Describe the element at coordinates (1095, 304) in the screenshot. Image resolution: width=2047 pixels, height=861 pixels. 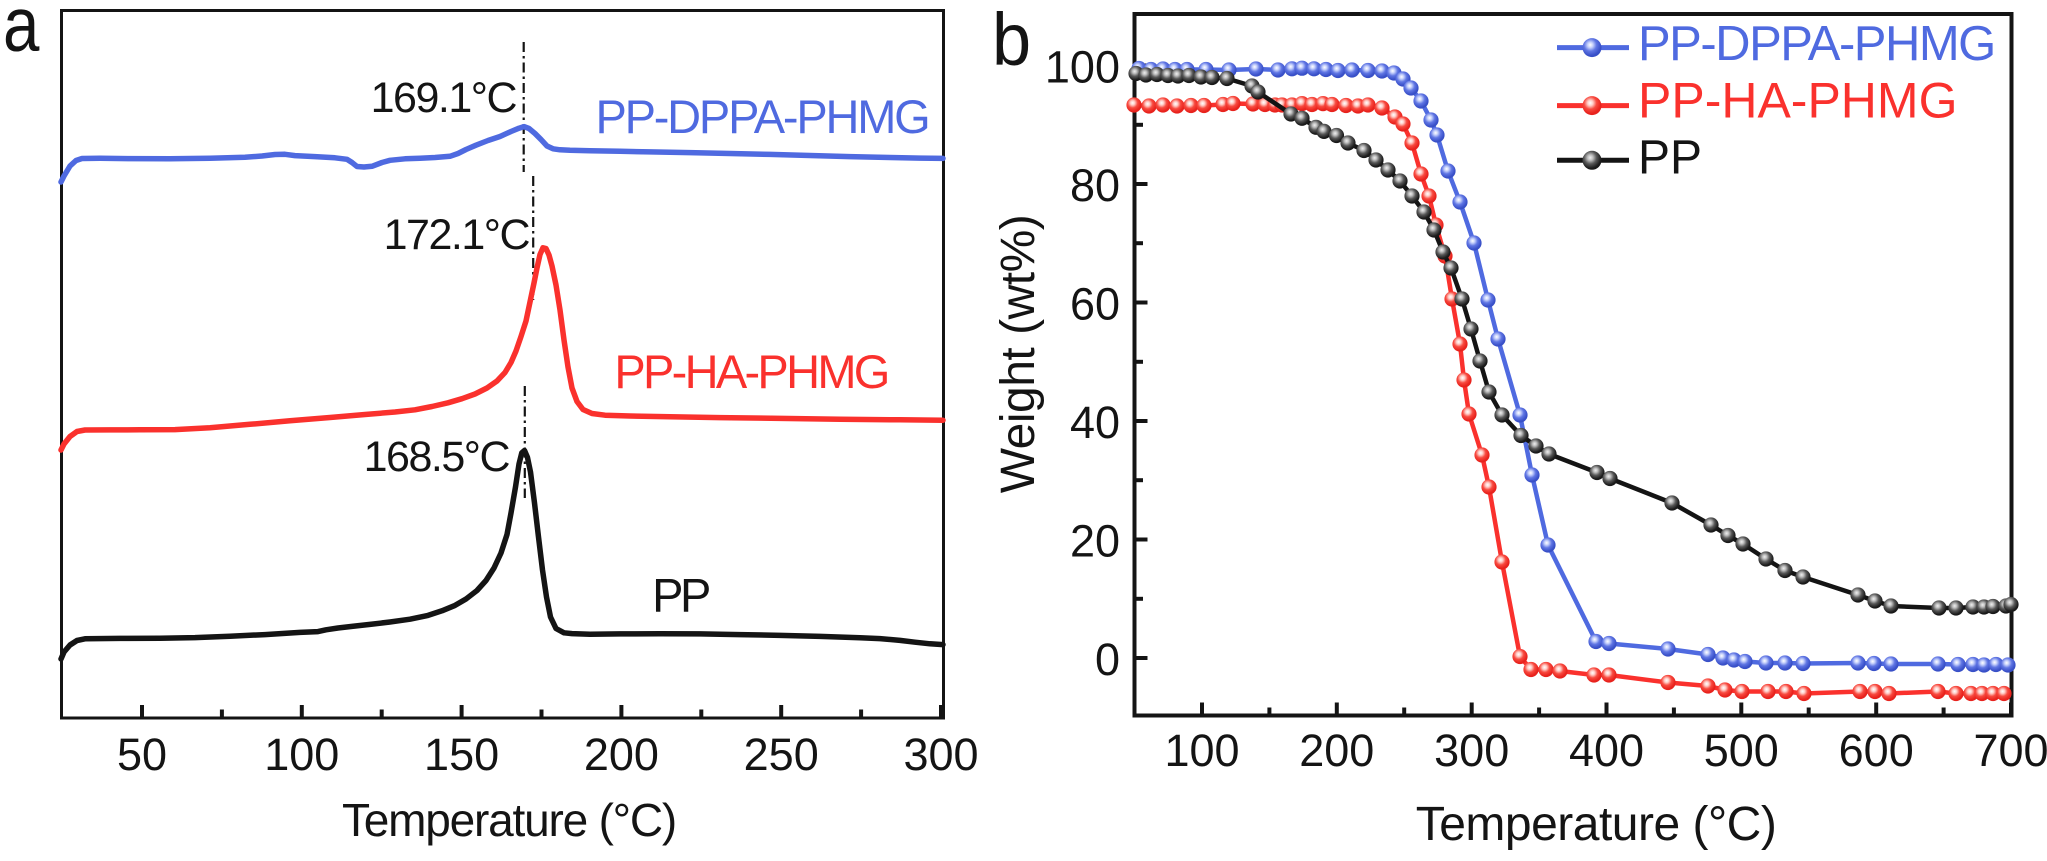
I see `svg-text: 60` at that location.